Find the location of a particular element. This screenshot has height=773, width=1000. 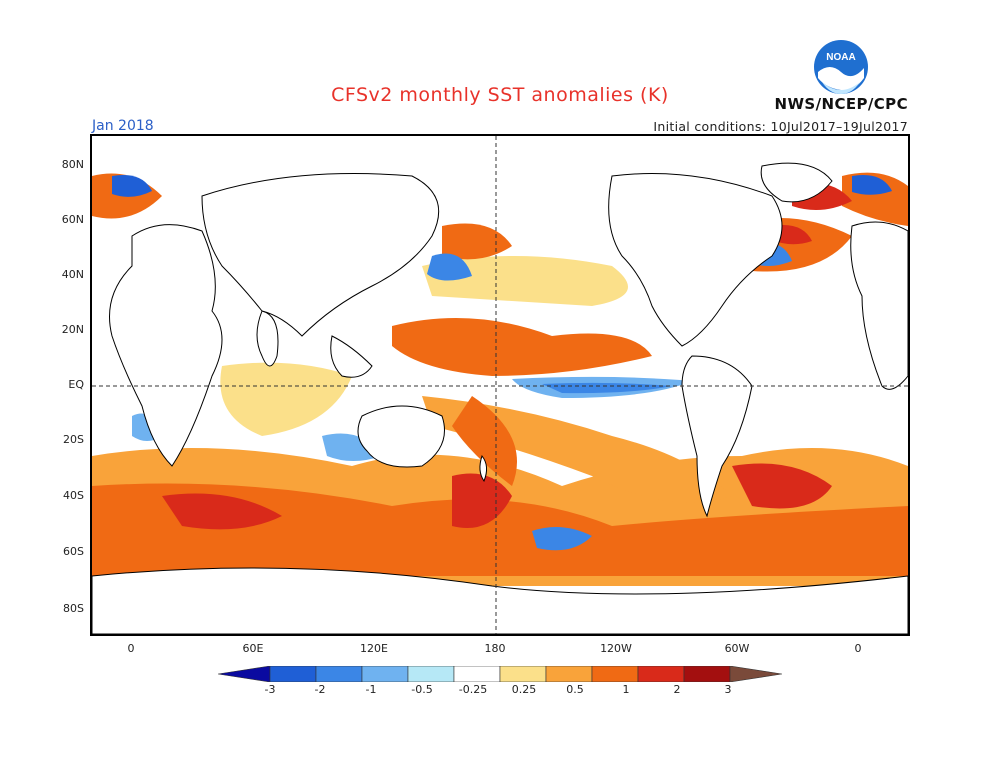

lat-label: 60S is located at coordinates (73, 551).